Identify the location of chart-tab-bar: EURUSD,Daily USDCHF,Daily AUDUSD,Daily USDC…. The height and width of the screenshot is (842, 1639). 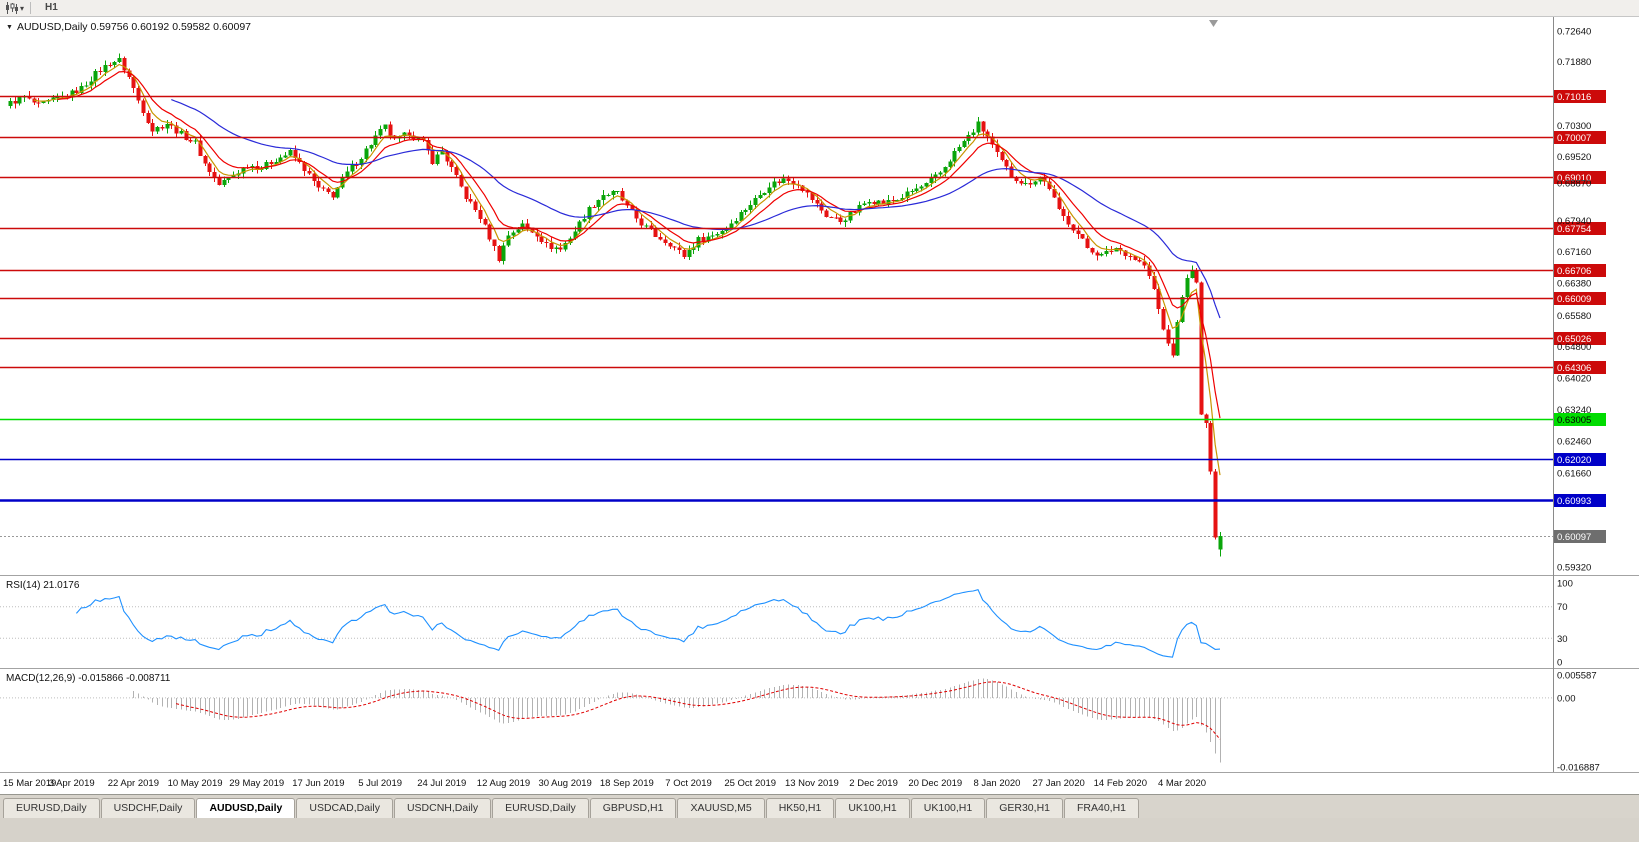
(819, 806).